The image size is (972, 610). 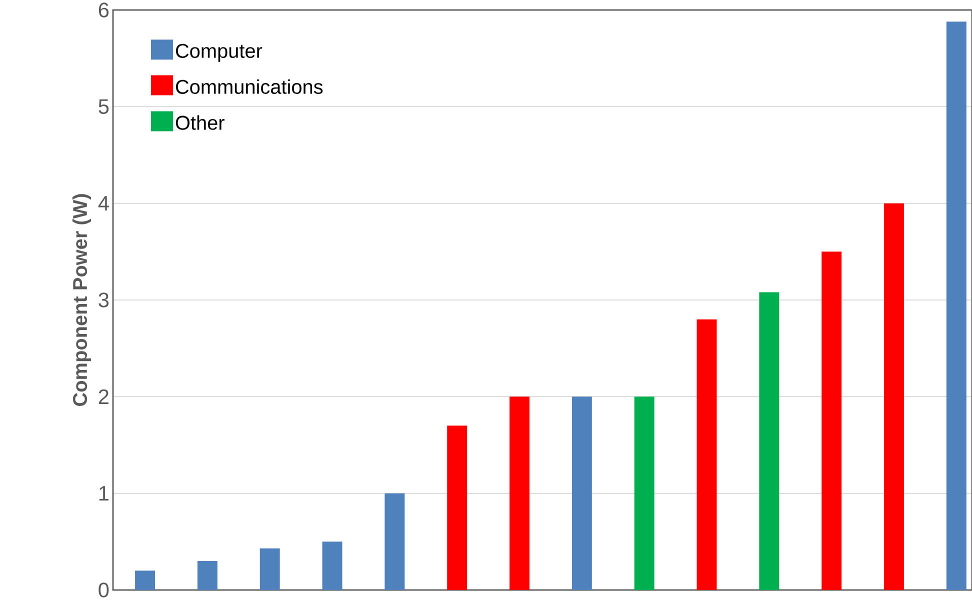 What do you see at coordinates (103, 203) in the screenshot?
I see `y-tick-label: 4` at bounding box center [103, 203].